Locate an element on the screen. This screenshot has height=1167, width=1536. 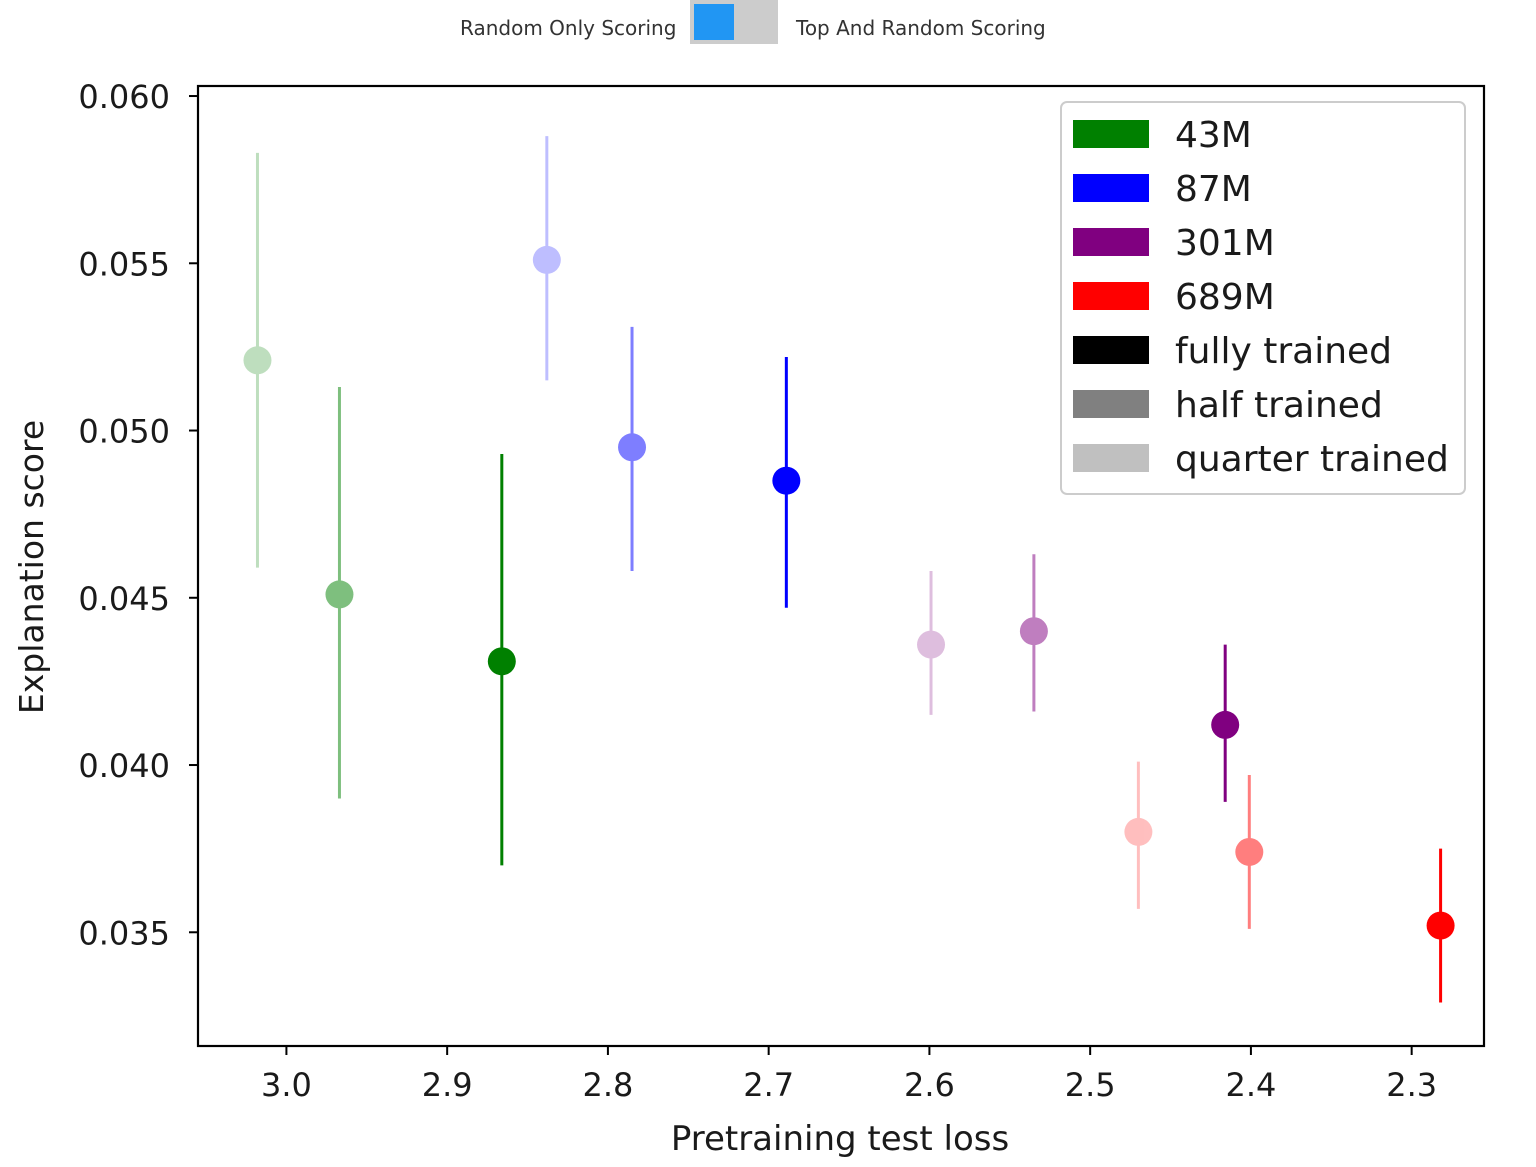
x-tick-label-2-7: 2.7 is located at coordinates (768, 1085).